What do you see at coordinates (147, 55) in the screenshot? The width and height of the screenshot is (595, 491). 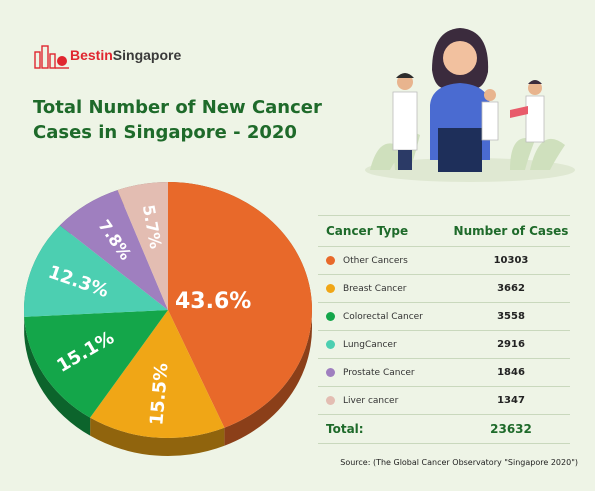 I see `brand-name-part2: Singapore` at bounding box center [147, 55].